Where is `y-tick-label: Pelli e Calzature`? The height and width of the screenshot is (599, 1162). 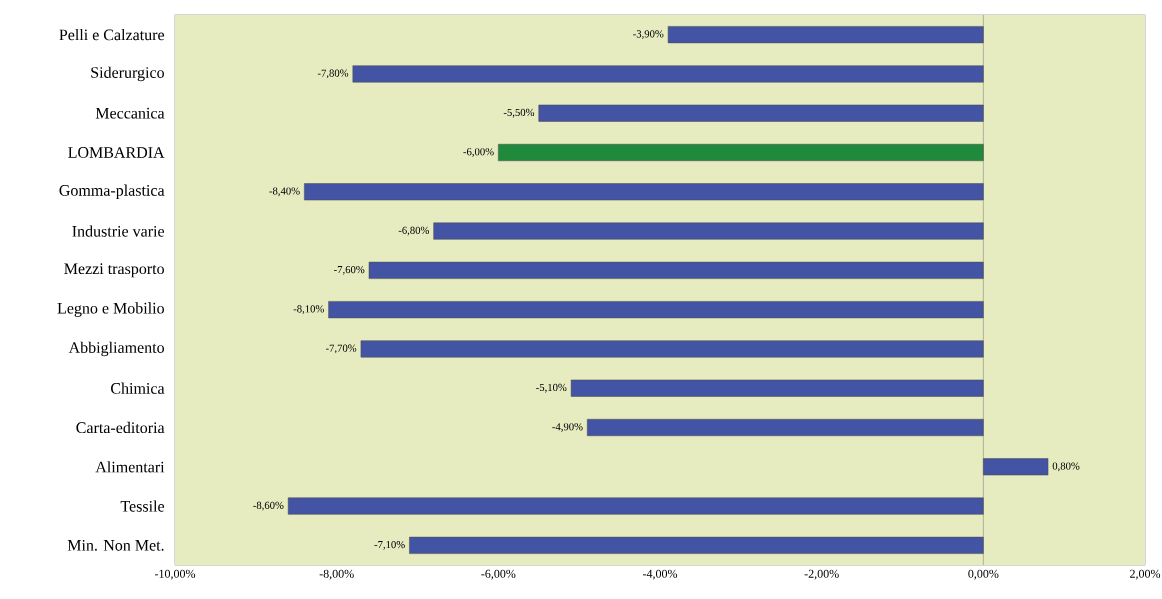 y-tick-label: Pelli e Calzature is located at coordinates (112, 35).